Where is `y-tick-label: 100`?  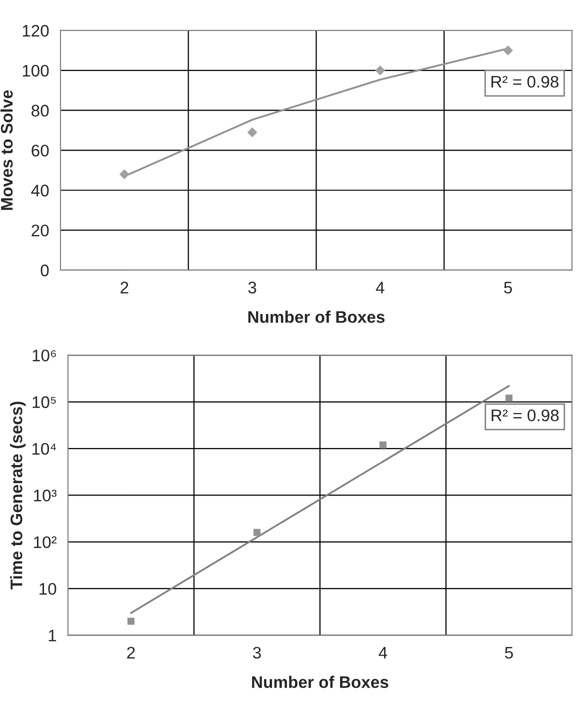
y-tick-label: 100 is located at coordinates (35, 70).